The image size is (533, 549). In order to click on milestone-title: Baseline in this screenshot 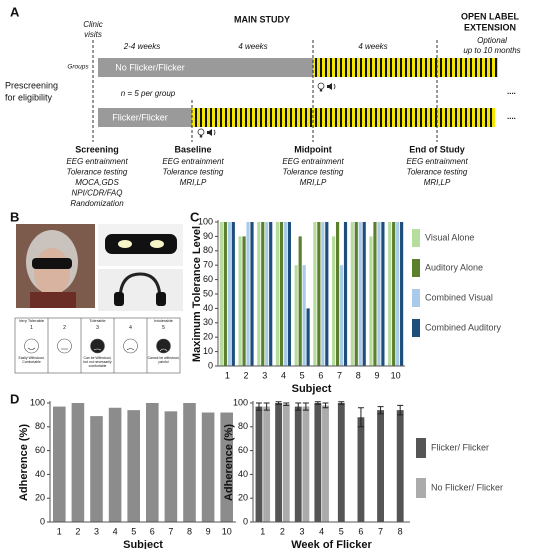, I will do `click(192, 149)`.